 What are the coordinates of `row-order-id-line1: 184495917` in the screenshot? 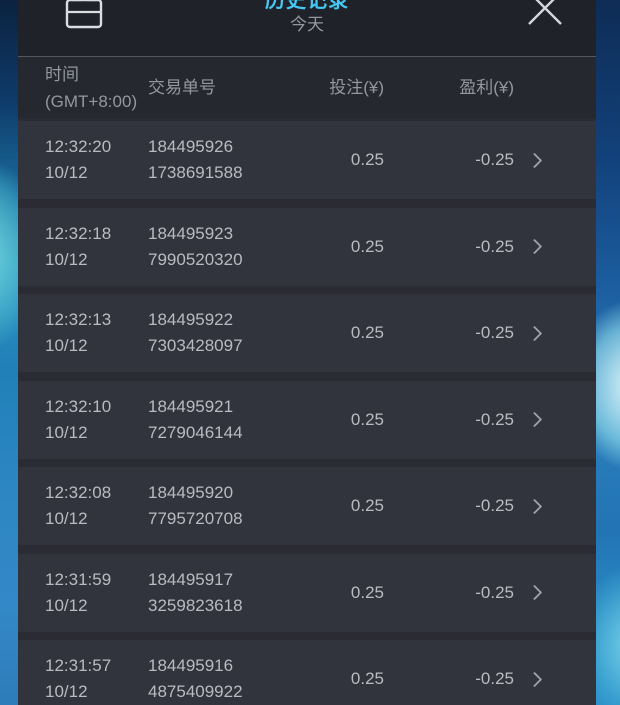 It's located at (191, 579).